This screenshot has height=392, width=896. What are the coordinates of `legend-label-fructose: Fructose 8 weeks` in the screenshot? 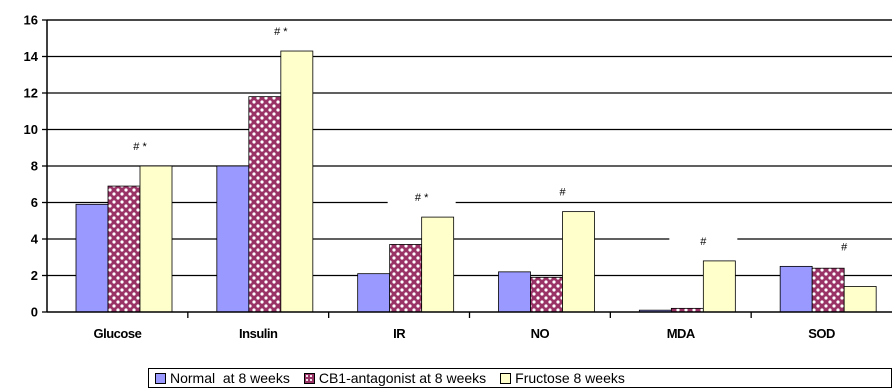 It's located at (570, 378).